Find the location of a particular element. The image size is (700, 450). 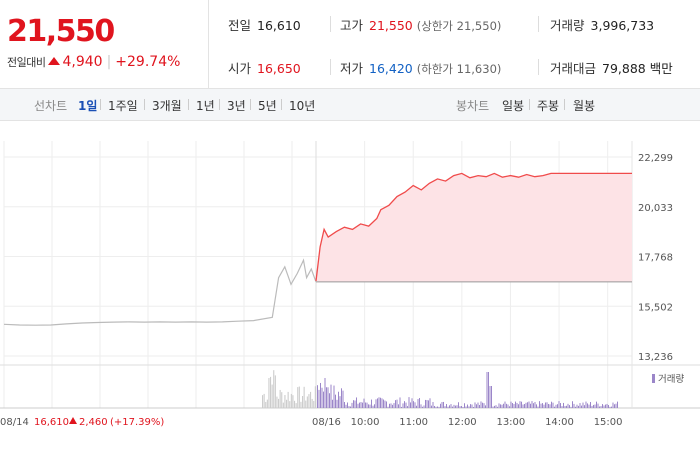

tab-3-months: 3개월 is located at coordinates (167, 106).